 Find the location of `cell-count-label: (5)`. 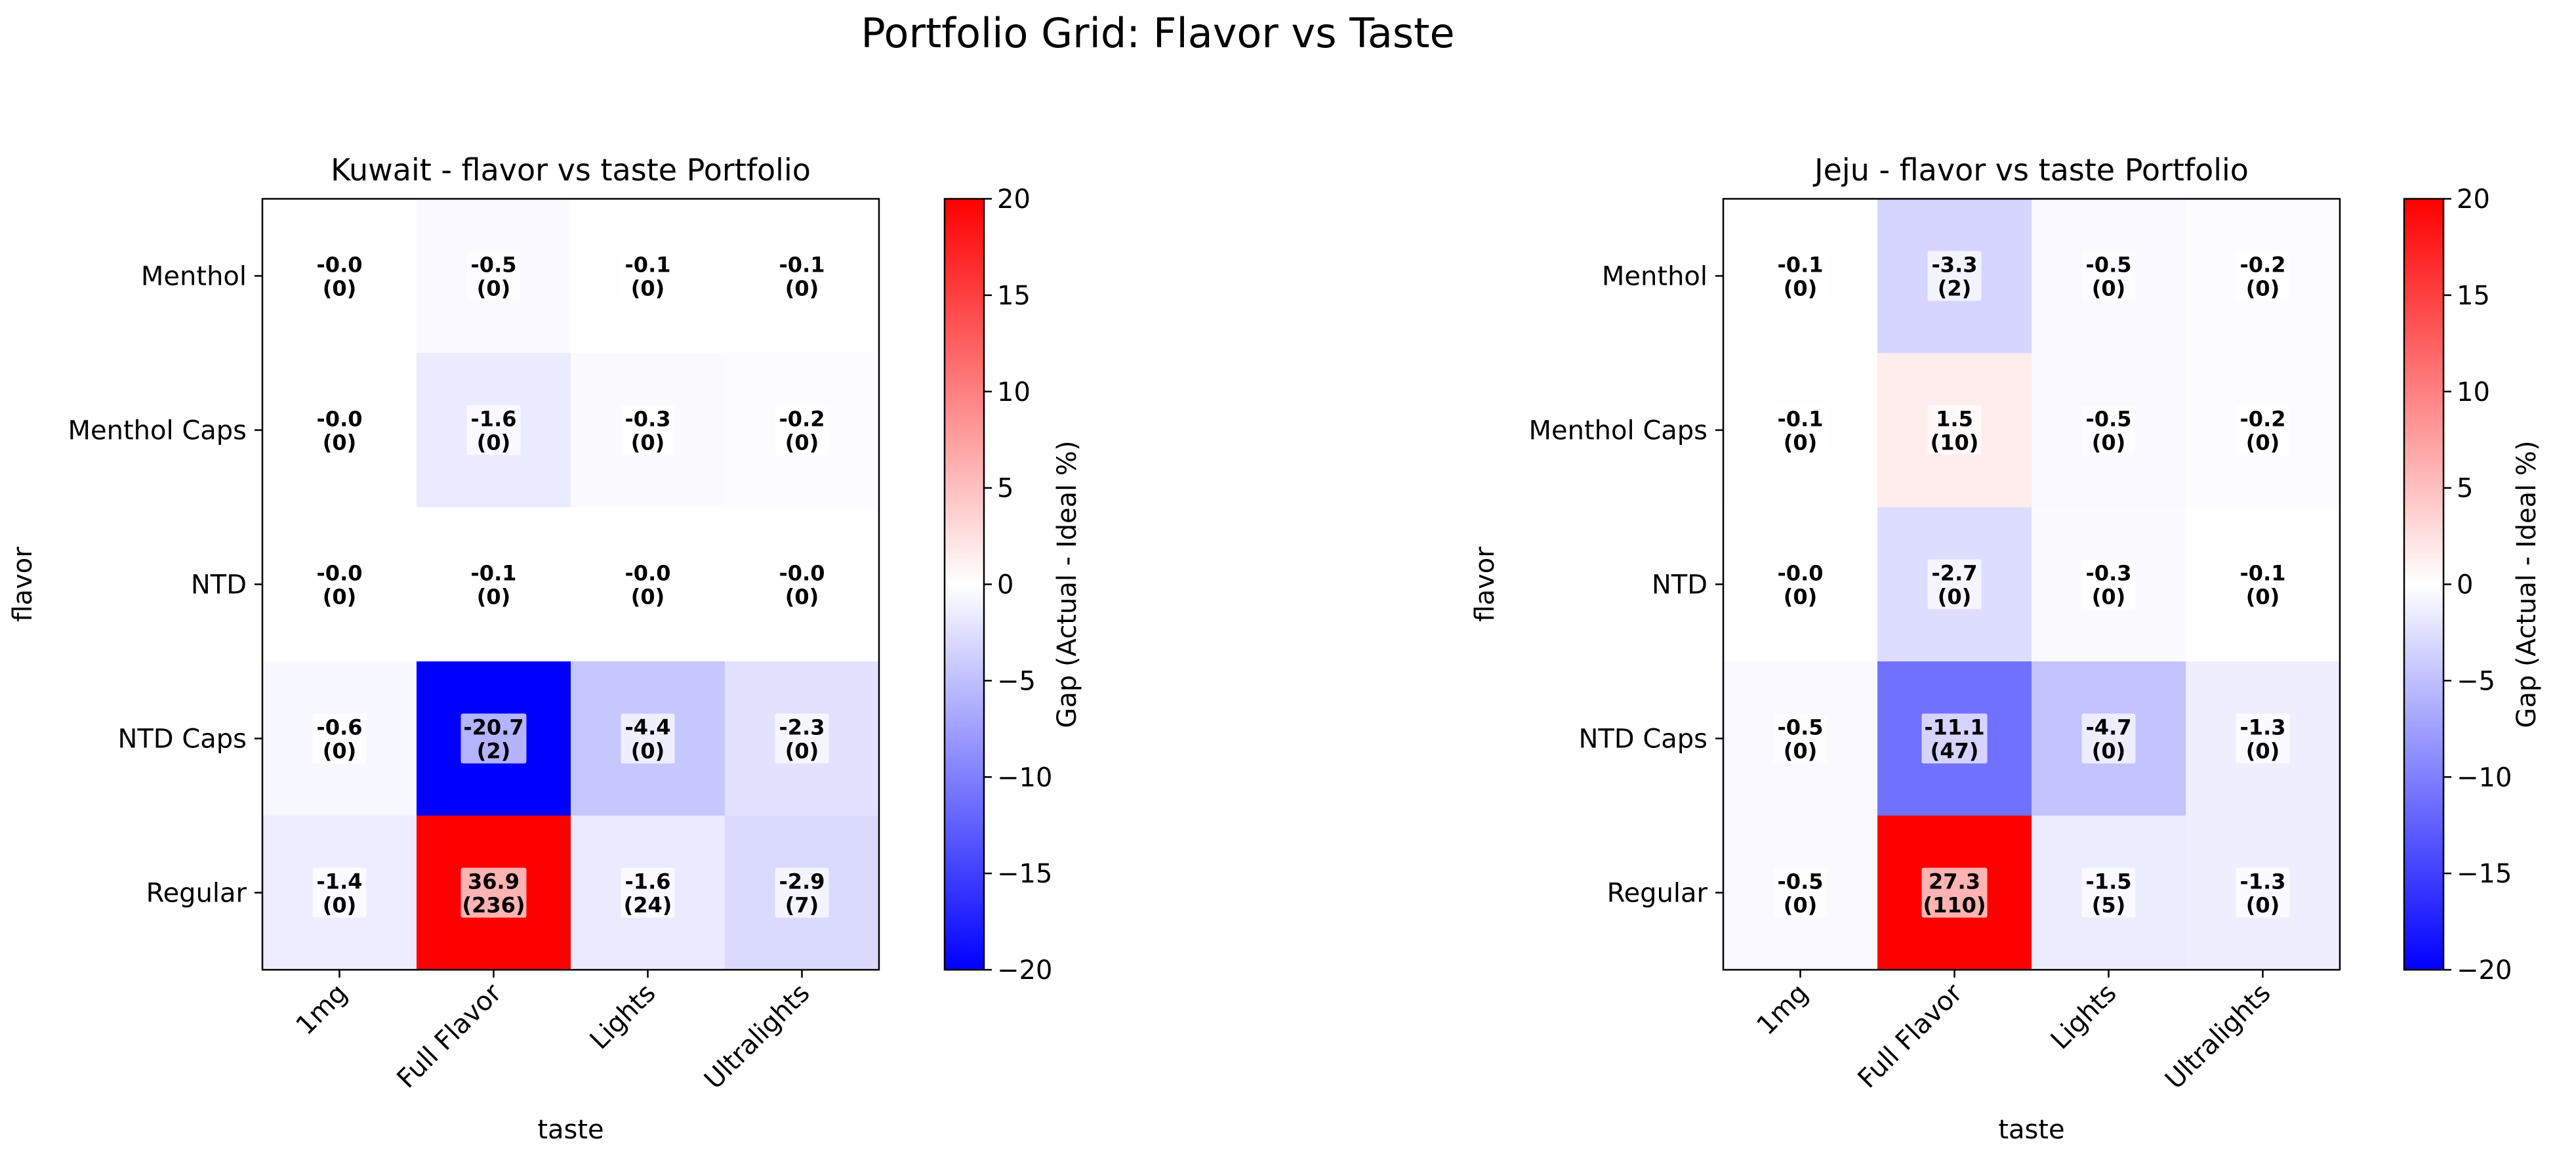

cell-count-label: (5) is located at coordinates (2109, 905).